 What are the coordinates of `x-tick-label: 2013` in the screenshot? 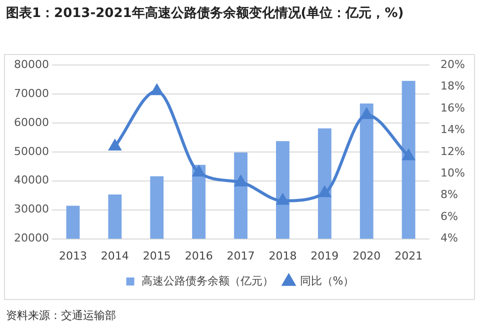 It's located at (72, 255).